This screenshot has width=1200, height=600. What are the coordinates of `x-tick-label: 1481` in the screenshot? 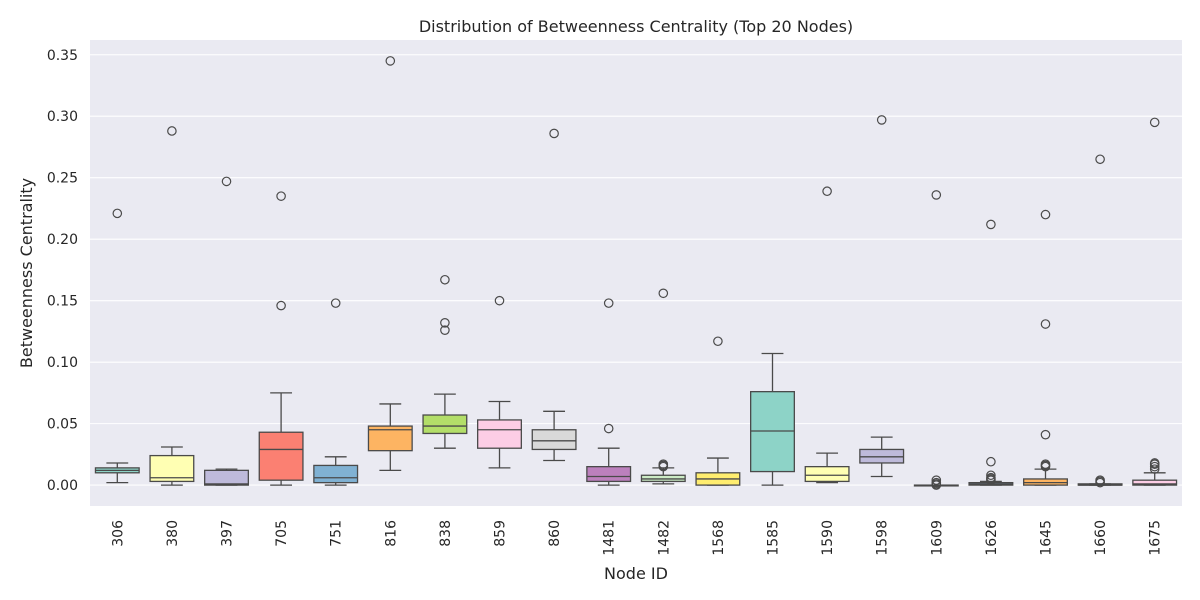 It's located at (610, 538).